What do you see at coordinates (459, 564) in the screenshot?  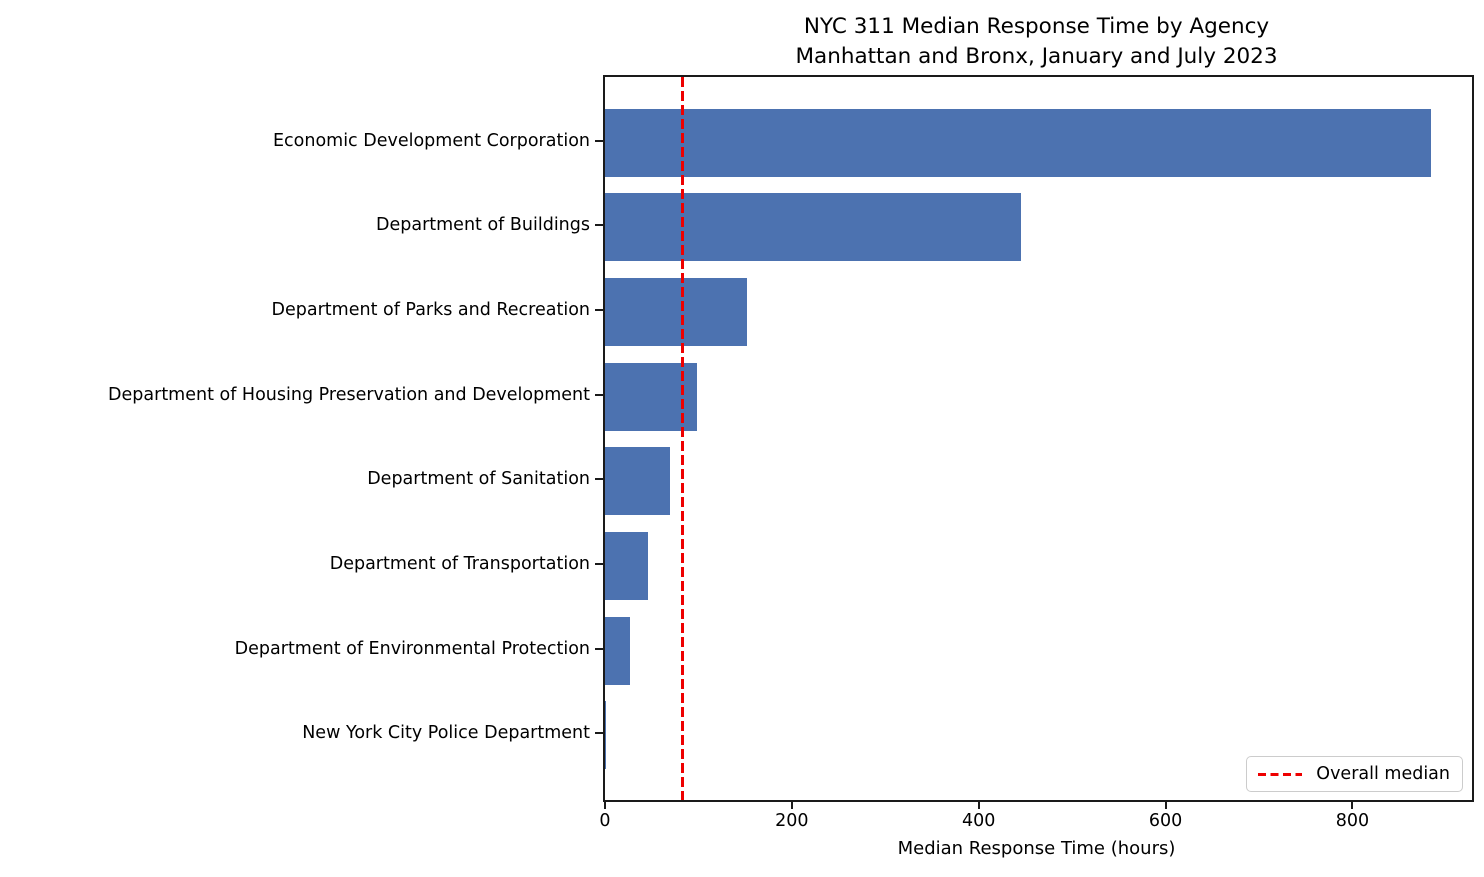 I see `y-tick-label: Department of Transportation` at bounding box center [459, 564].